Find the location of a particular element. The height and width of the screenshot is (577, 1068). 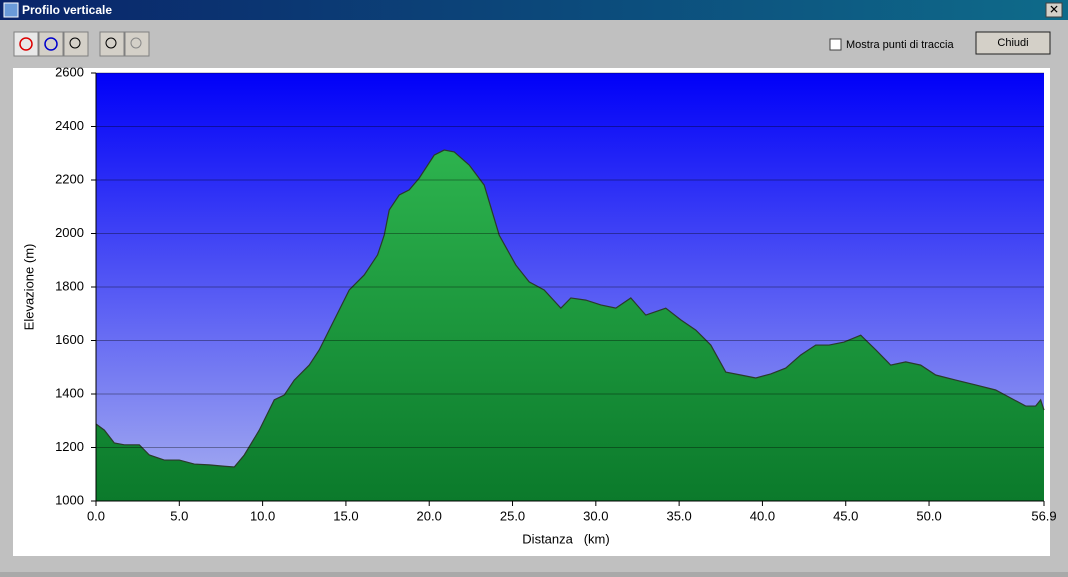

close-x-glyph: ✕ is located at coordinates (1054, 10).